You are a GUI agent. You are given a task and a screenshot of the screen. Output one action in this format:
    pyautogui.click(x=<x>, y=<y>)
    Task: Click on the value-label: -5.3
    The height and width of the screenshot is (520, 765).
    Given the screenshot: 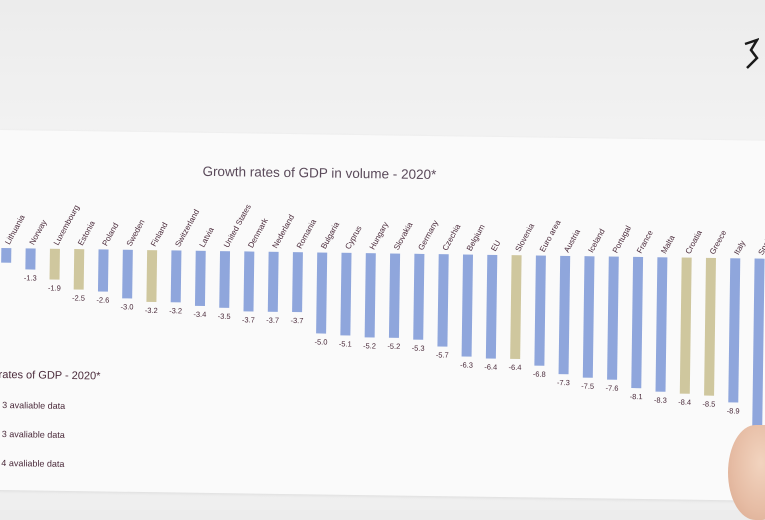 What is the action you would take?
    pyautogui.click(x=418, y=348)
    